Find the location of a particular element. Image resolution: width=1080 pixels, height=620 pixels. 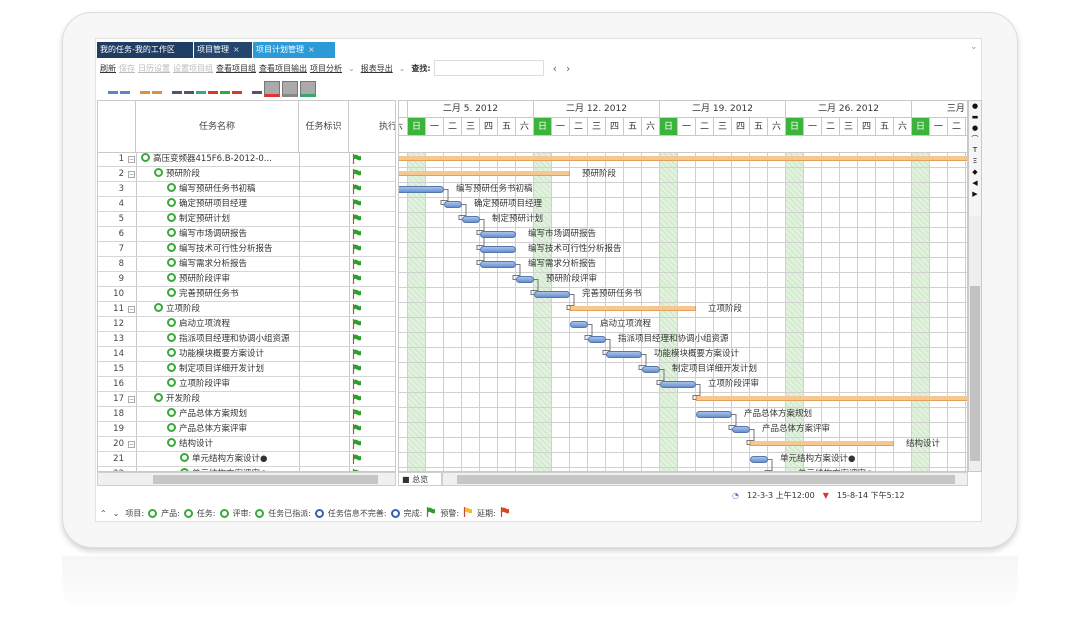

scroll-top-icon: ⌒ is located at coordinates (975, 139).